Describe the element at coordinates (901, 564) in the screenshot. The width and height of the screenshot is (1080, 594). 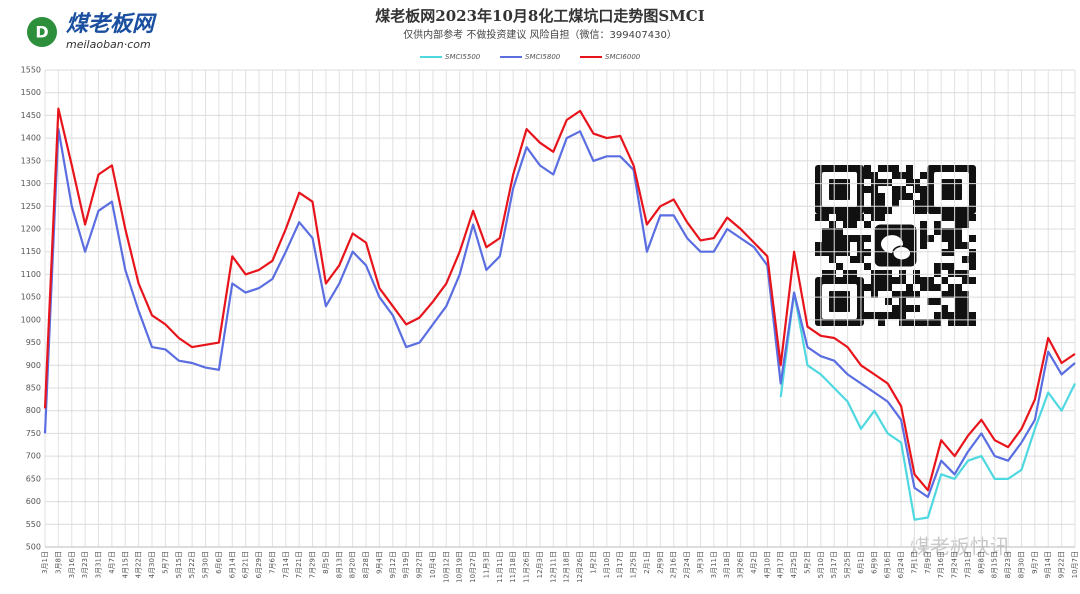
I see `x-tick-label: 6月24日` at that location.